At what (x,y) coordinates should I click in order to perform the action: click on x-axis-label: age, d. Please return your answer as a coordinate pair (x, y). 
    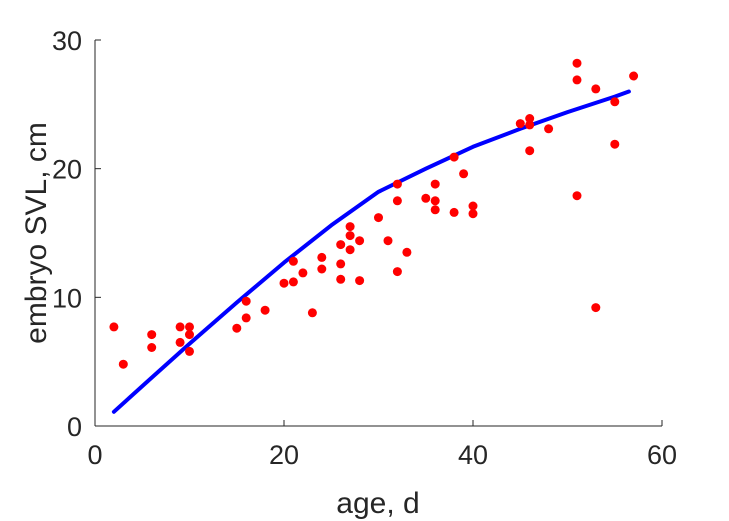
    Looking at the image, I should click on (377, 503).